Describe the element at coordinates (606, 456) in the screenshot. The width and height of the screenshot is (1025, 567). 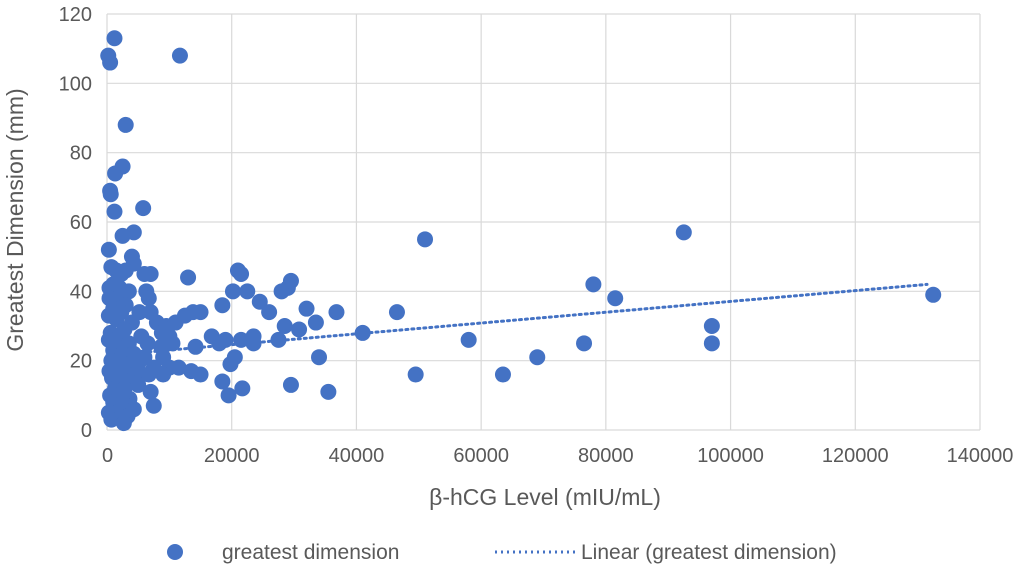
I see `x-tick-label: 80000` at that location.